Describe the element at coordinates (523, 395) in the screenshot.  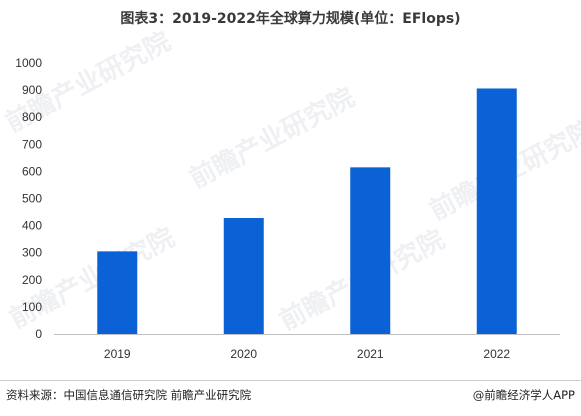
I see `credit-note: @前瞻经济学人APP` at that location.